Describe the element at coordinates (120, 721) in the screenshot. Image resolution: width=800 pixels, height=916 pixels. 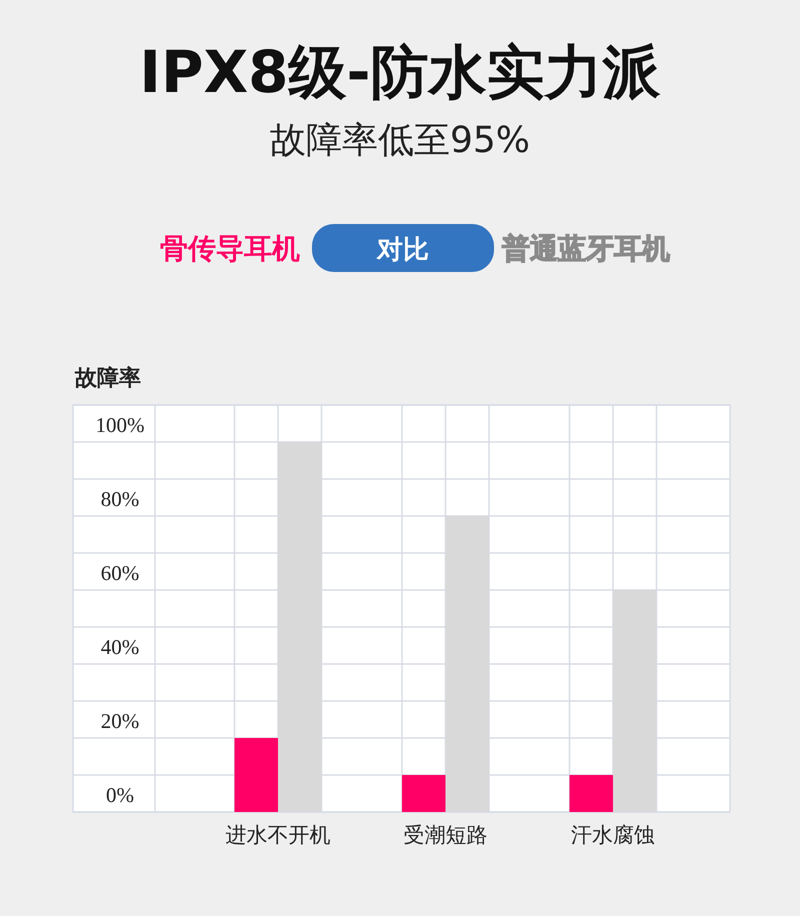
I see `y-tick-label: 20%` at that location.